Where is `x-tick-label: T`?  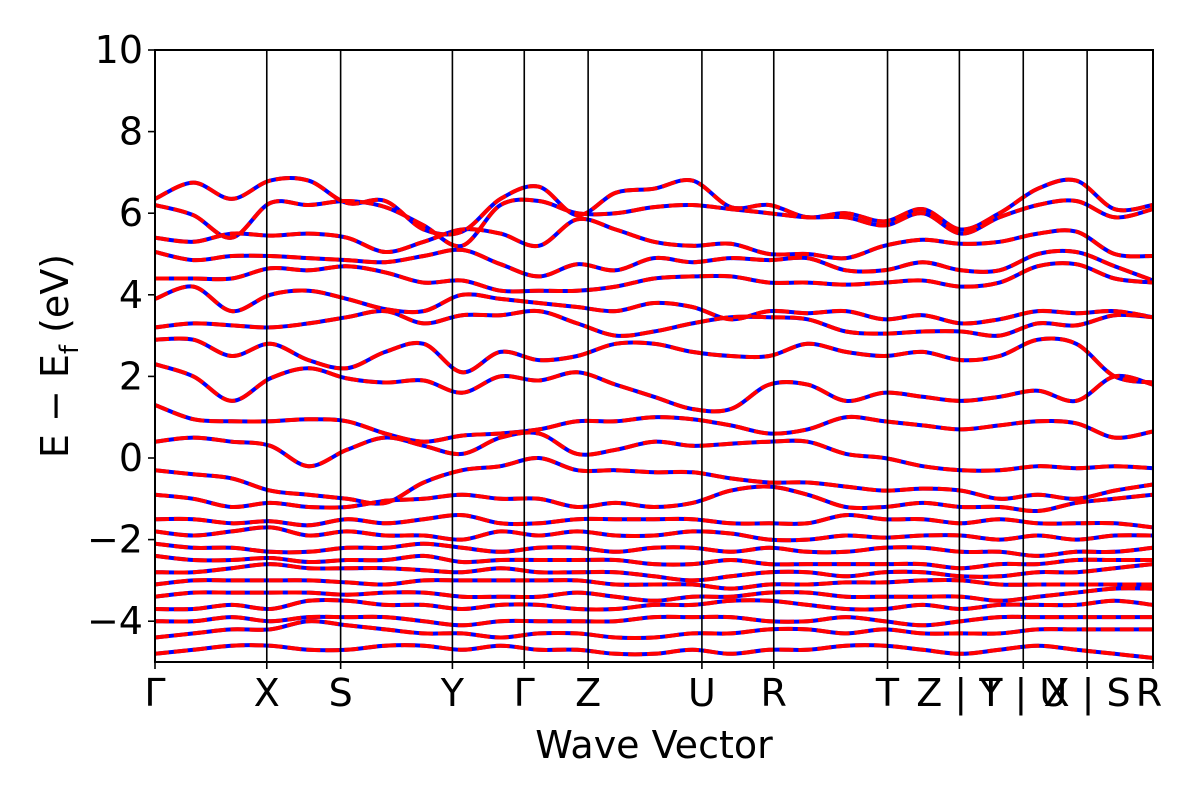
x-tick-label: T is located at coordinates (887, 693).